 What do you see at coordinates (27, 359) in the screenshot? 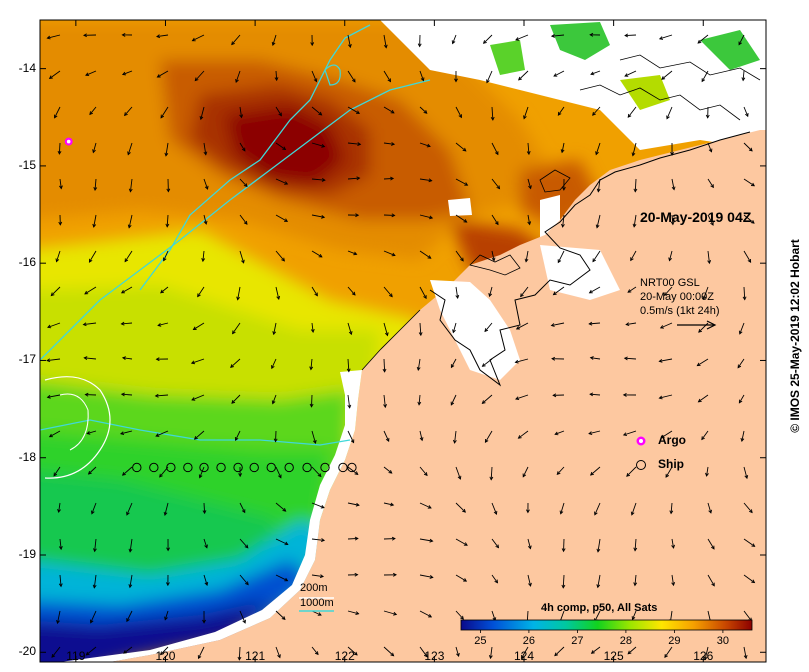
I see `lat-tick-label: -17` at bounding box center [27, 359].